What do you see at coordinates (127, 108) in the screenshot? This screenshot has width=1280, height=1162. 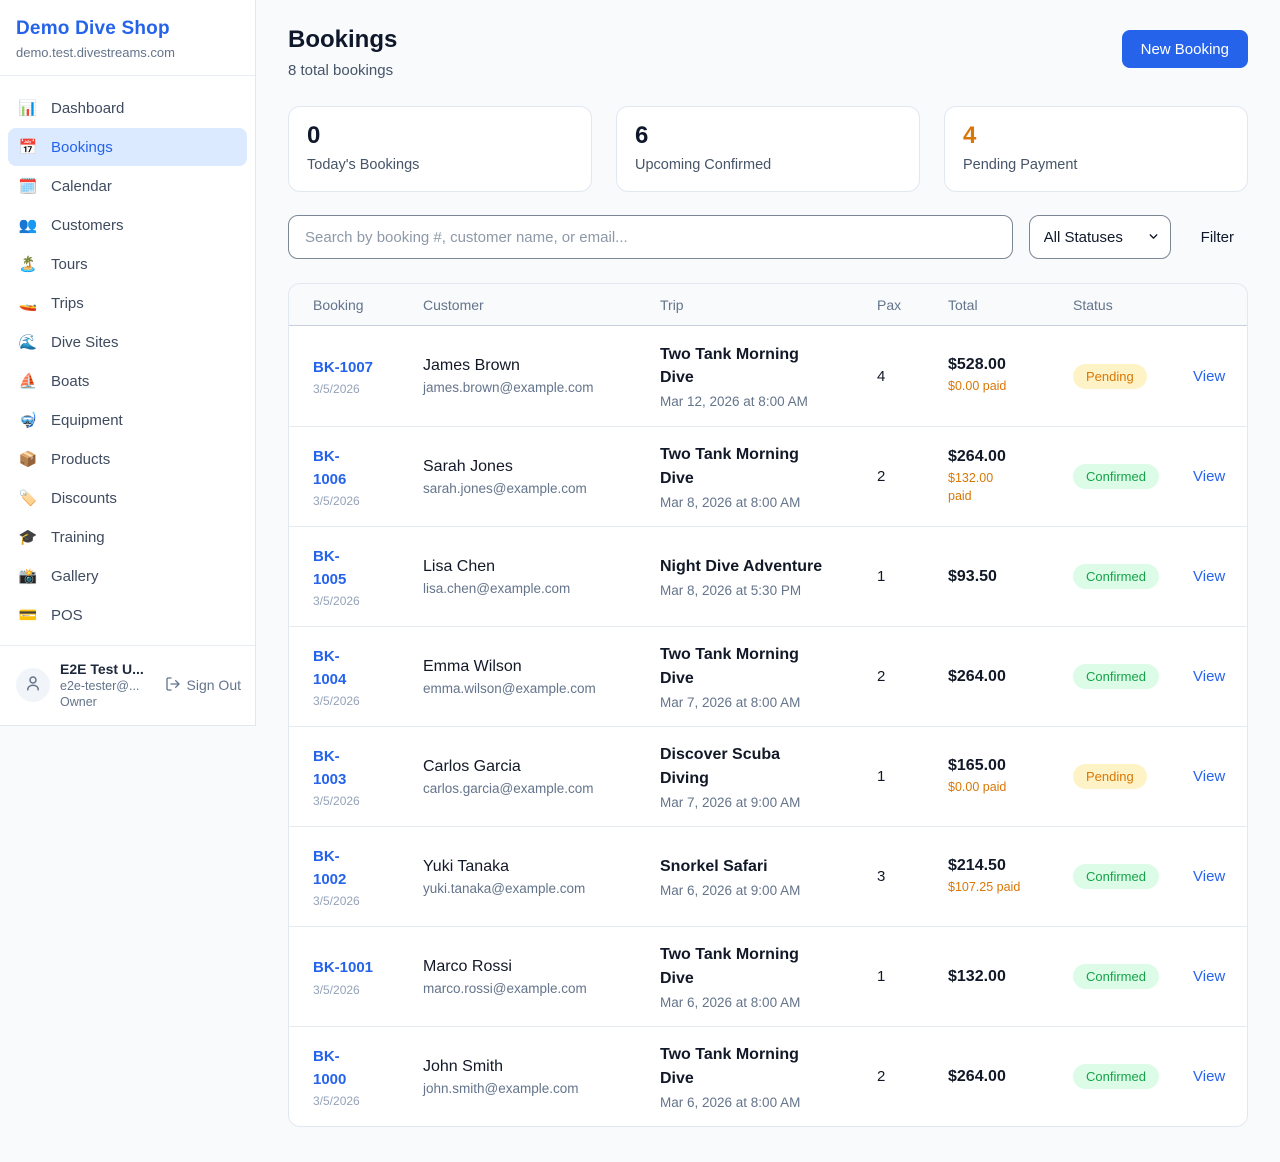 I see `sidebar-item-dashboard: 📊 Dashboard` at bounding box center [127, 108].